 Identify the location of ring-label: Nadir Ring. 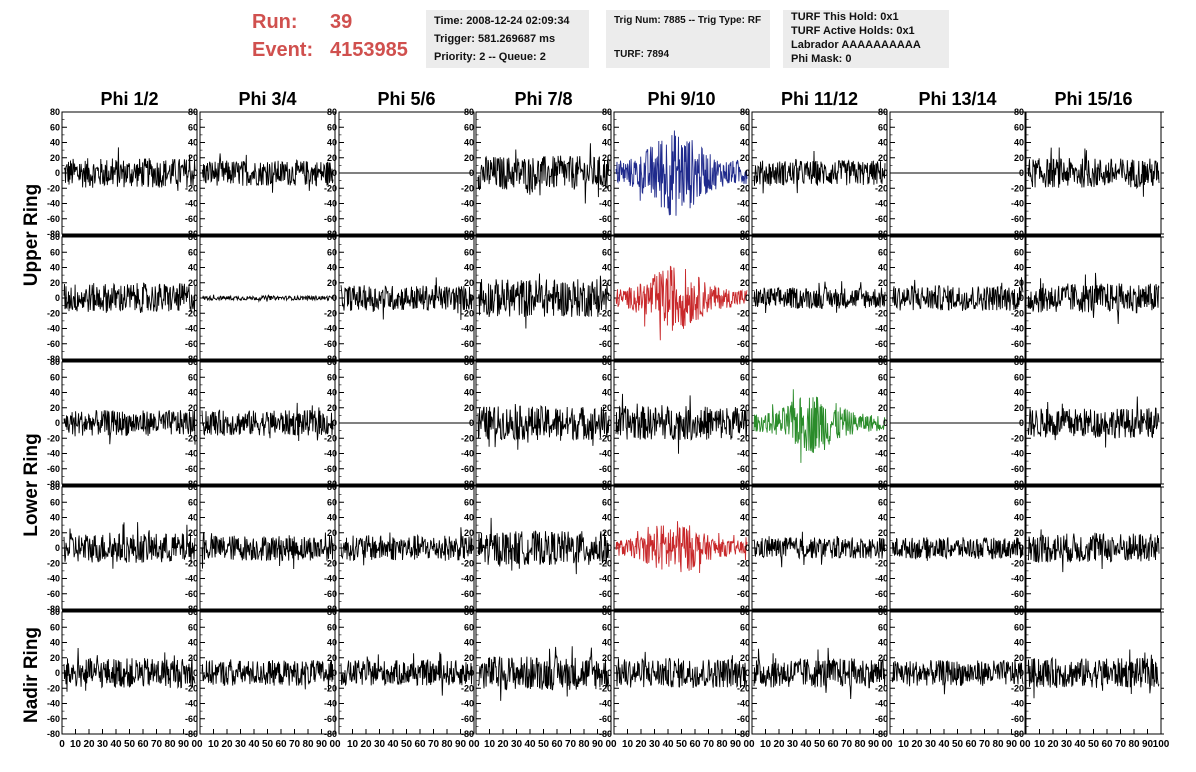
(31, 675).